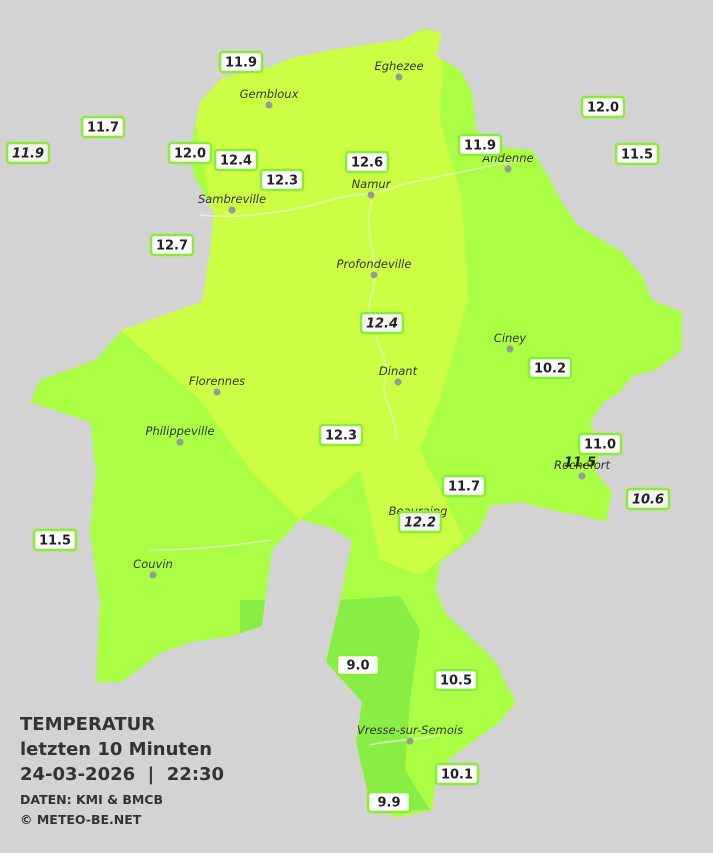 Image resolution: width=713 pixels, height=853 pixels. Describe the element at coordinates (398, 66) in the screenshot. I see `city-label: Eghezee` at that location.